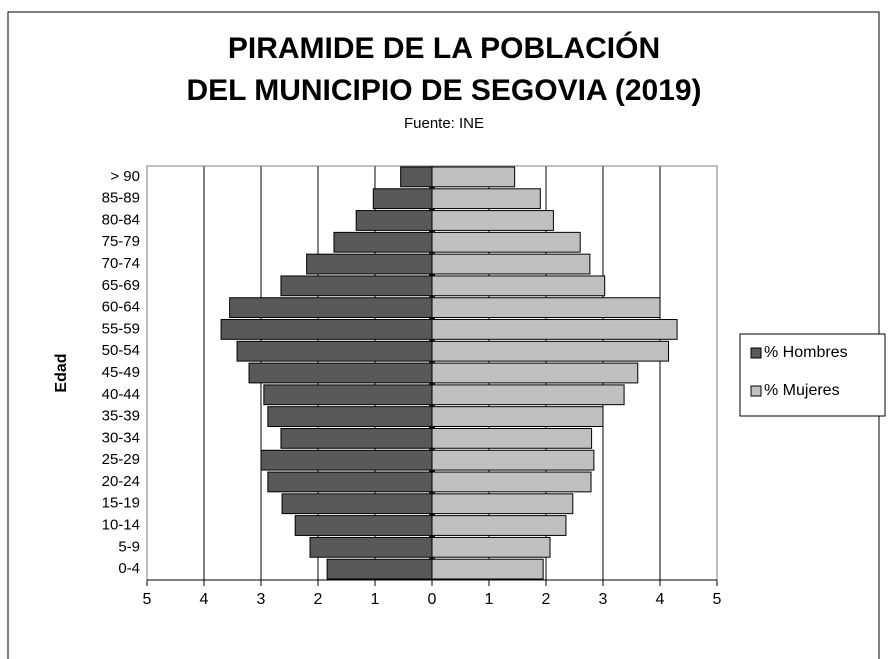 This screenshot has width=888, height=659. I want to click on x-tick-label: 0, so click(432, 599).